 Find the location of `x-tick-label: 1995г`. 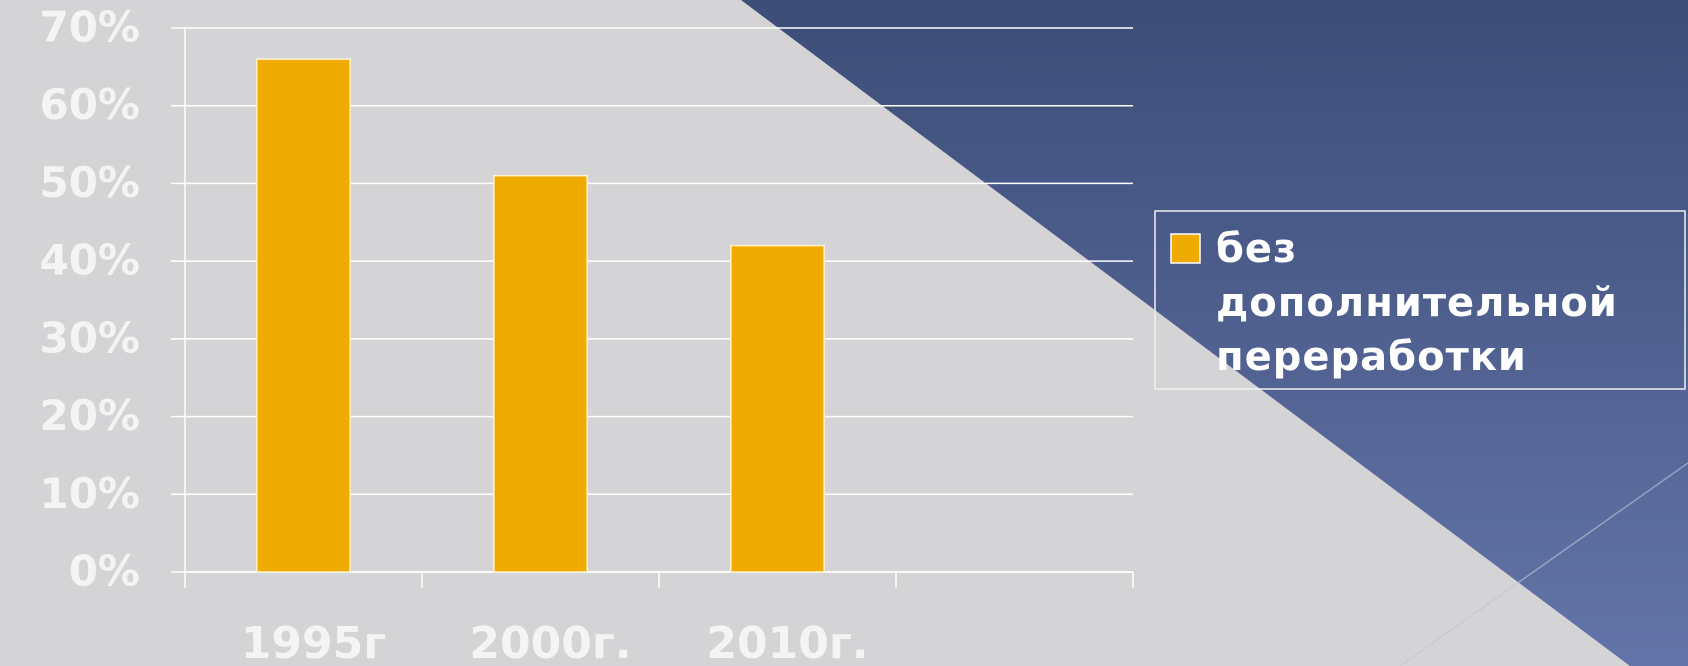

x-tick-label: 1995г is located at coordinates (313, 642).